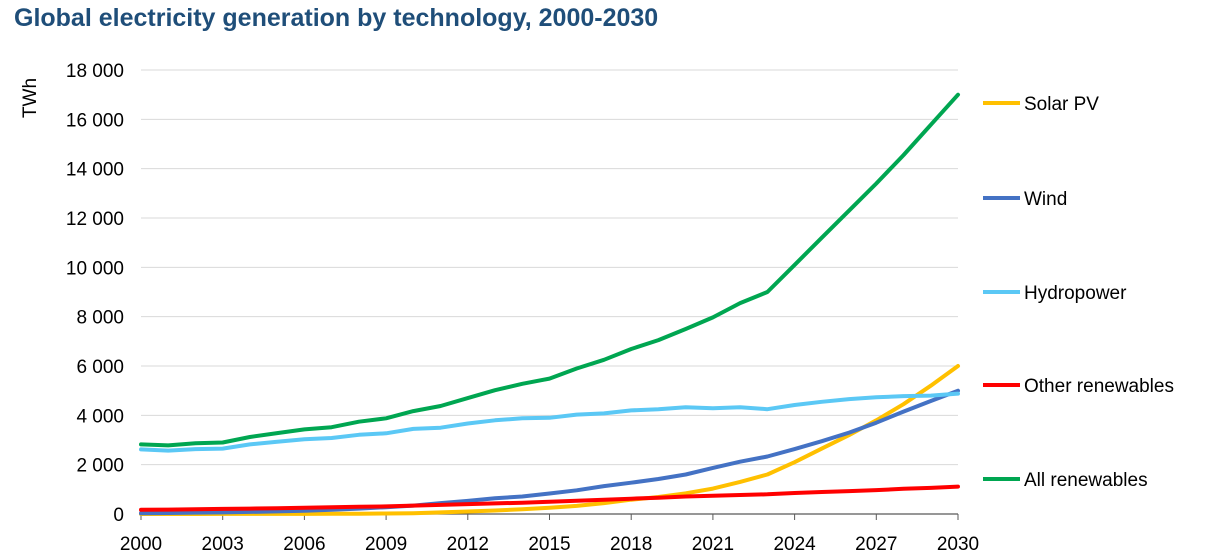 This screenshot has height=560, width=1205. Describe the element at coordinates (1061, 104) in the screenshot. I see `legend-label: Solar PV` at that location.